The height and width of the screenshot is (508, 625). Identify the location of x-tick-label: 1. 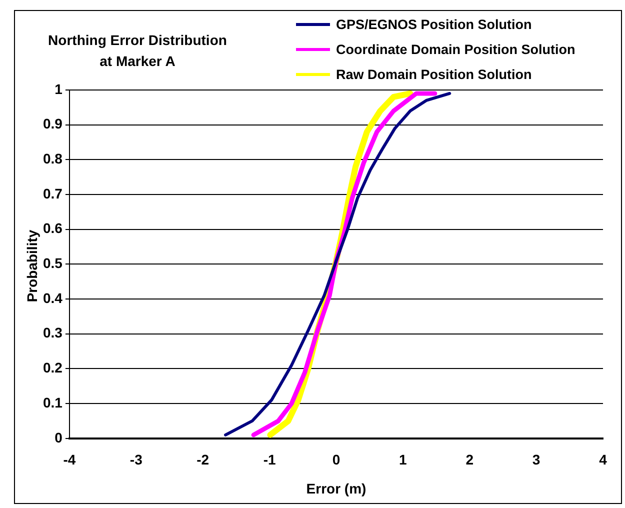
(403, 460).